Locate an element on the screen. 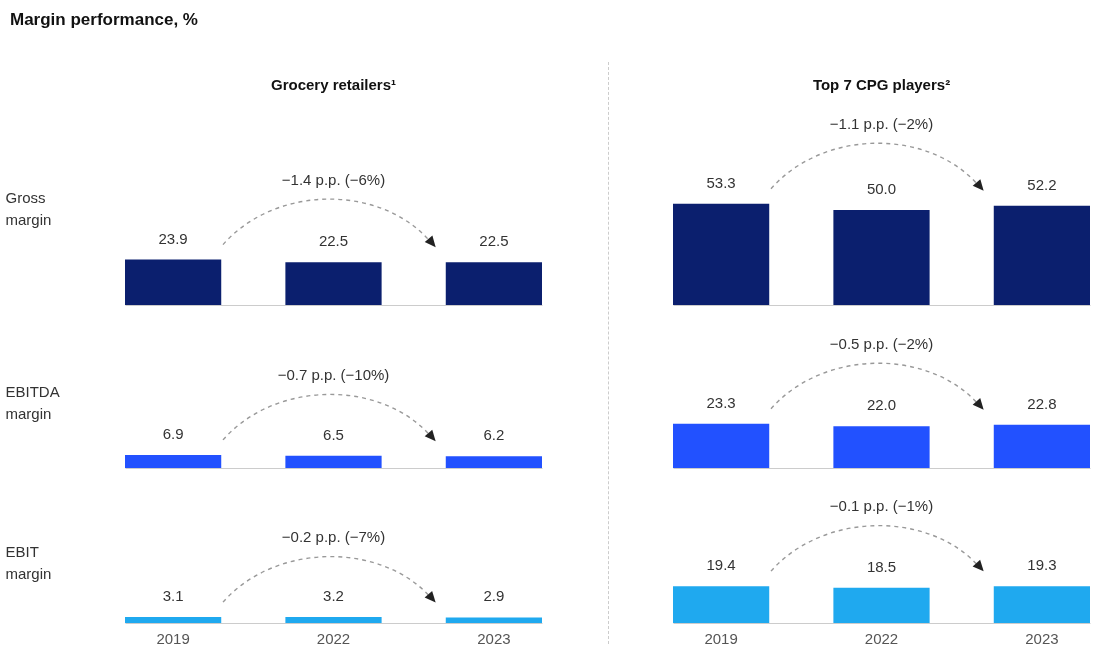 The width and height of the screenshot is (1094, 648). data-label: 23.9 is located at coordinates (173, 238).